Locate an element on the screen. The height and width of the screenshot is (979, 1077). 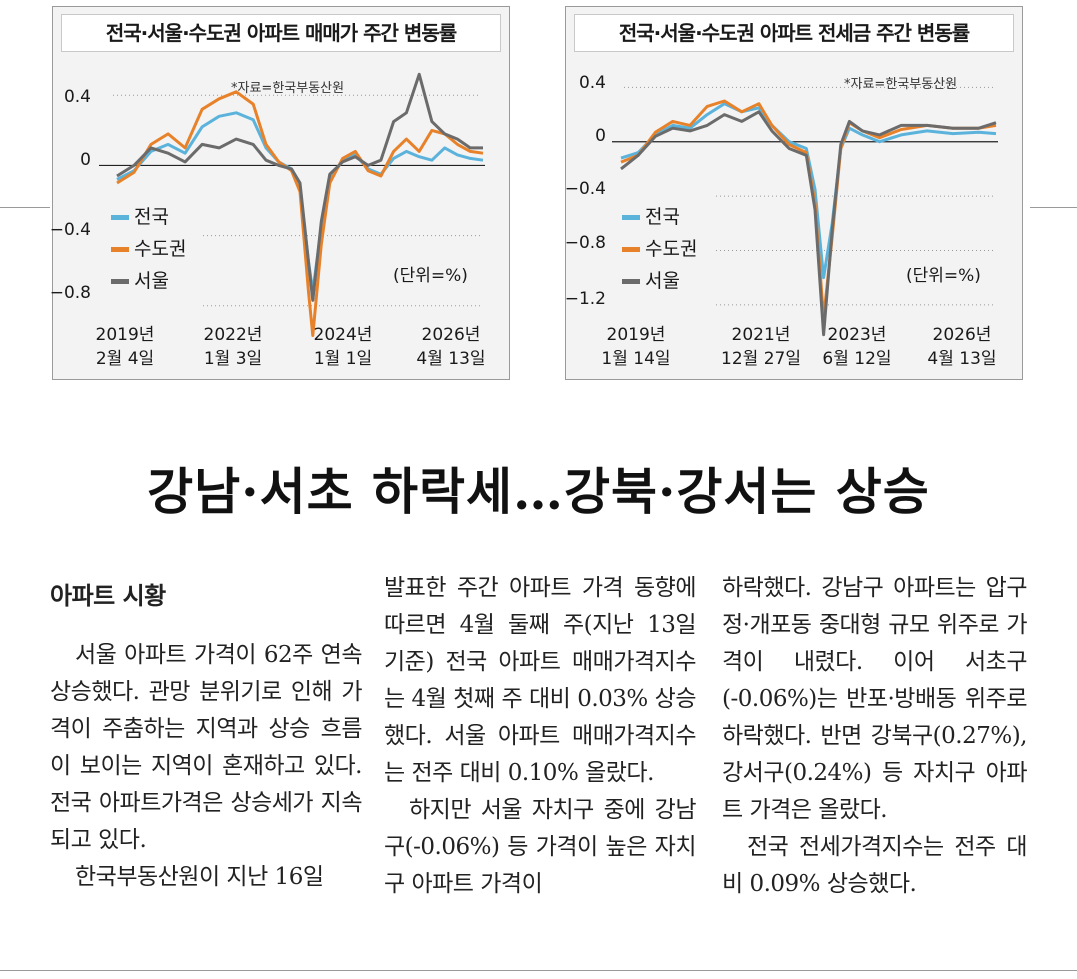
series-line-수도권 is located at coordinates (300, 213).